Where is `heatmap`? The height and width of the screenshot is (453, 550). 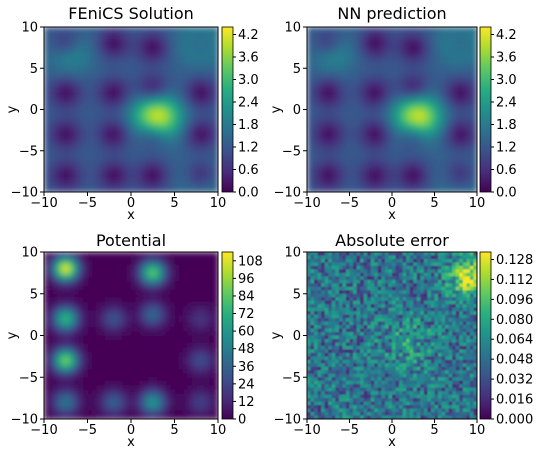
heatmap is located at coordinates (131, 109).